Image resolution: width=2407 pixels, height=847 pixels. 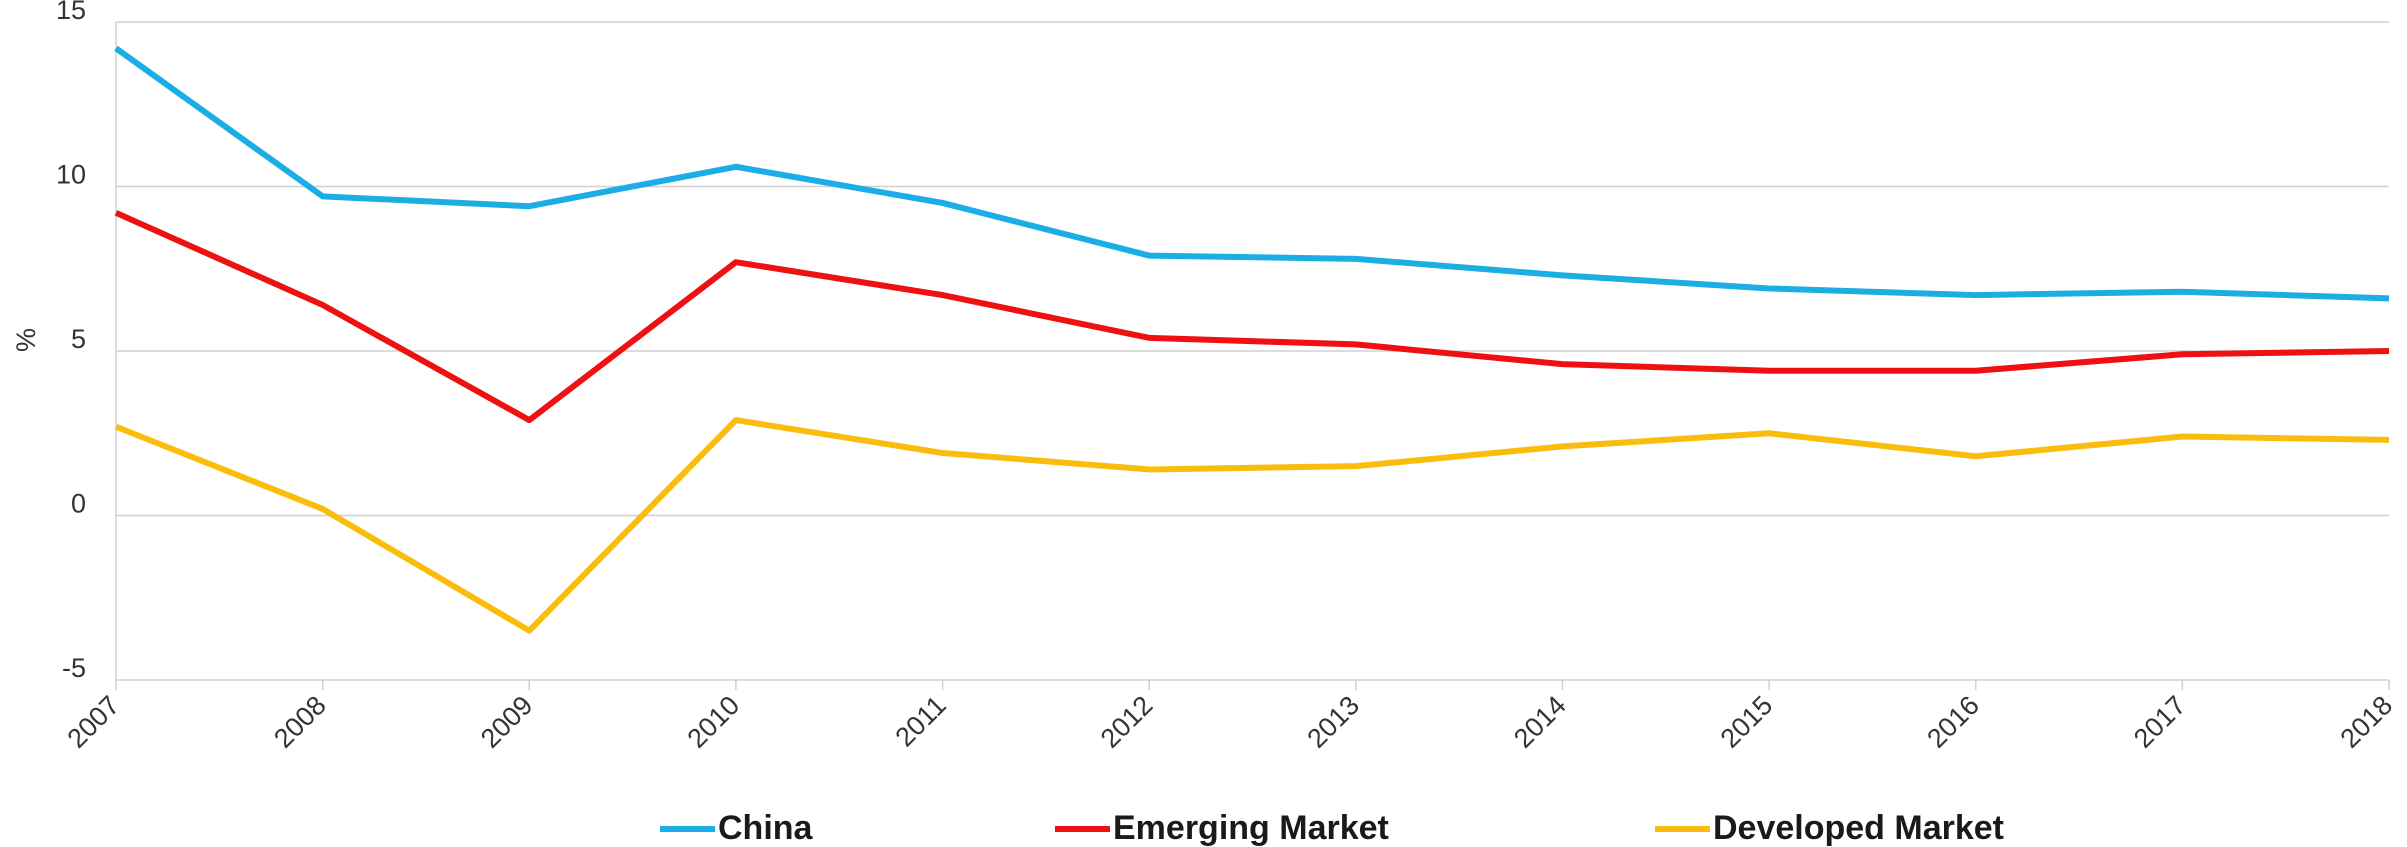 I want to click on y-tick-label: 0, so click(x=78, y=504).